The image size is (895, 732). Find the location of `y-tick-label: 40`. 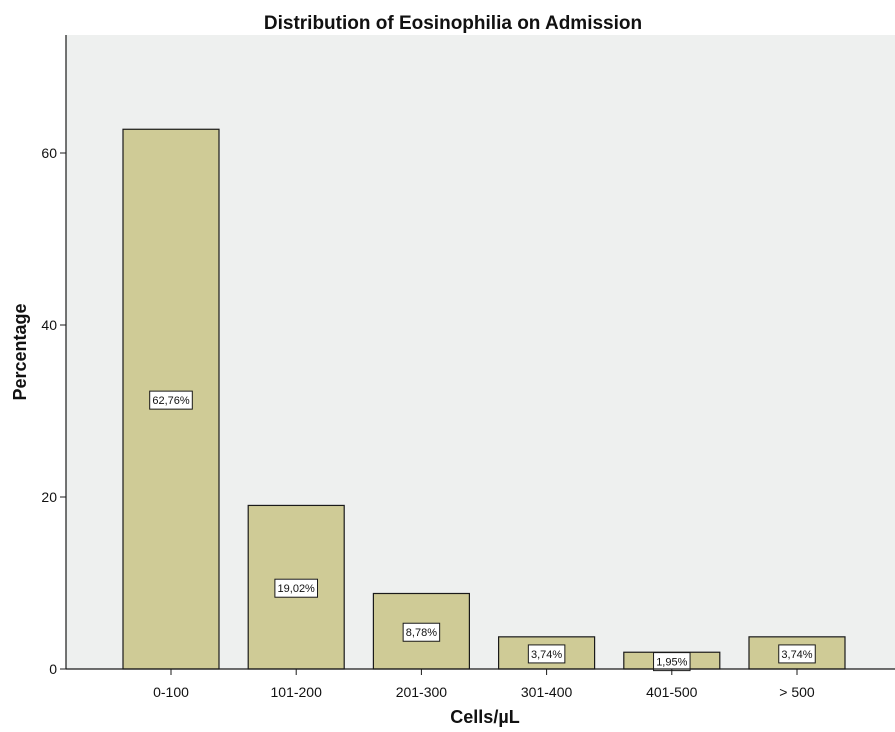

y-tick-label: 40 is located at coordinates (49, 325).